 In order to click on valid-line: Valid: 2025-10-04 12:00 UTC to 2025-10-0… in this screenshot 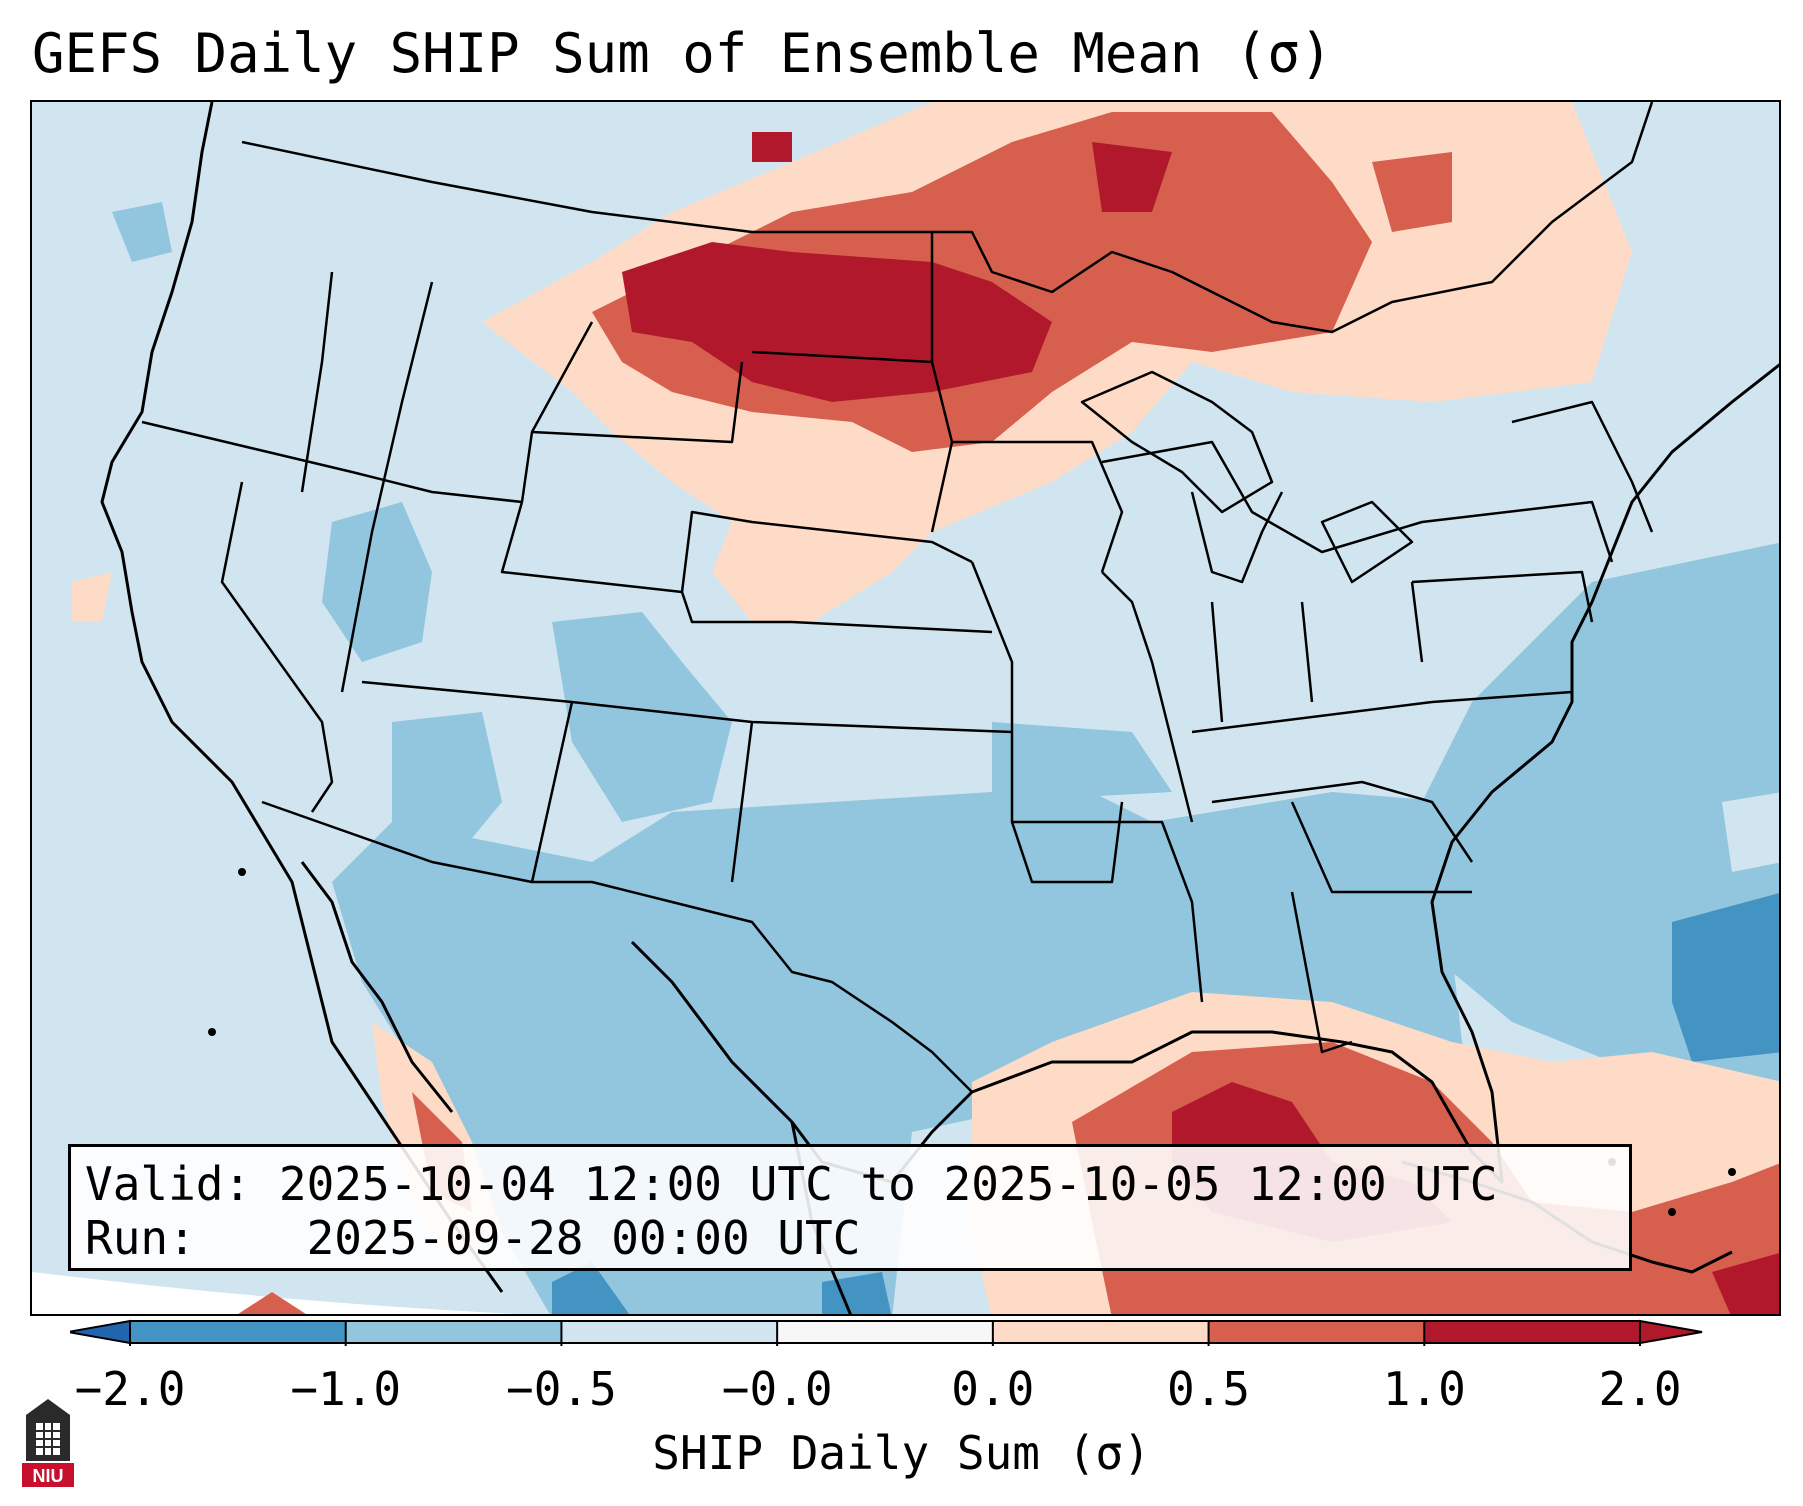, I will do `click(857, 1184)`.